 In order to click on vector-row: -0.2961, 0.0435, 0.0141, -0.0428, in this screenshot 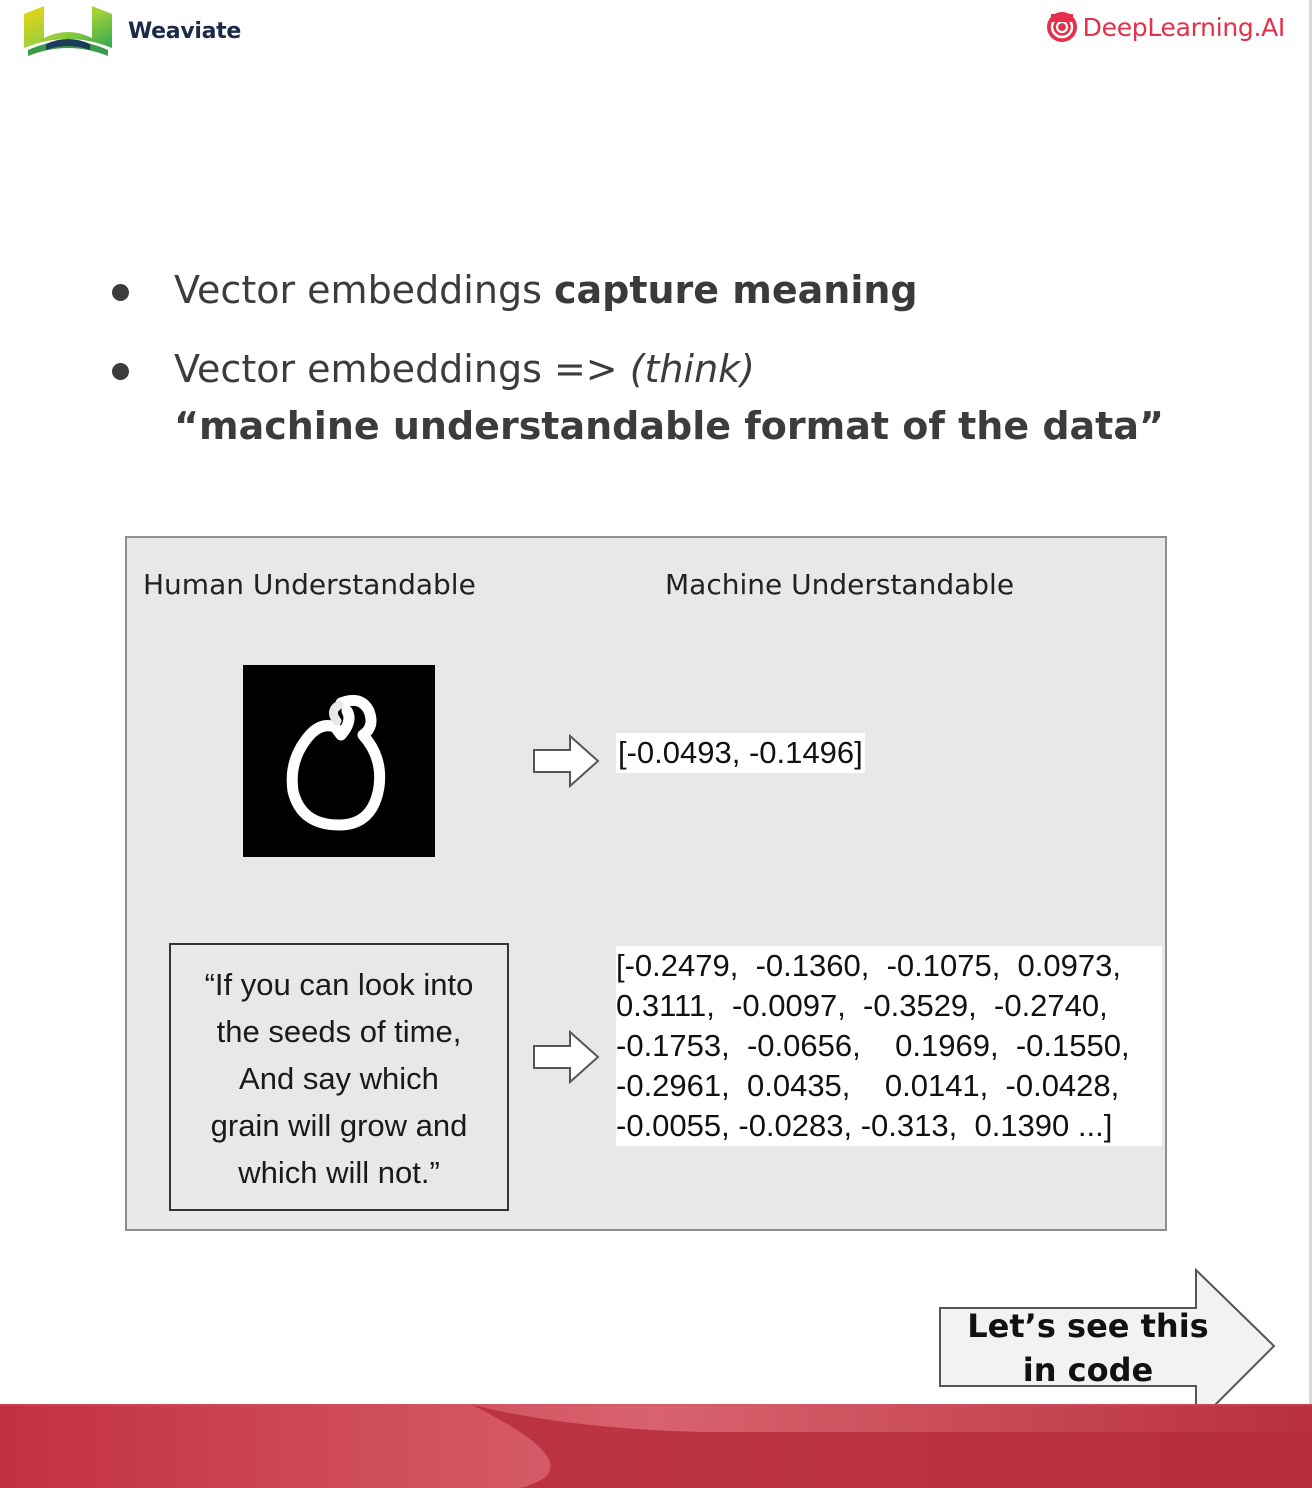, I will do `click(868, 1085)`.